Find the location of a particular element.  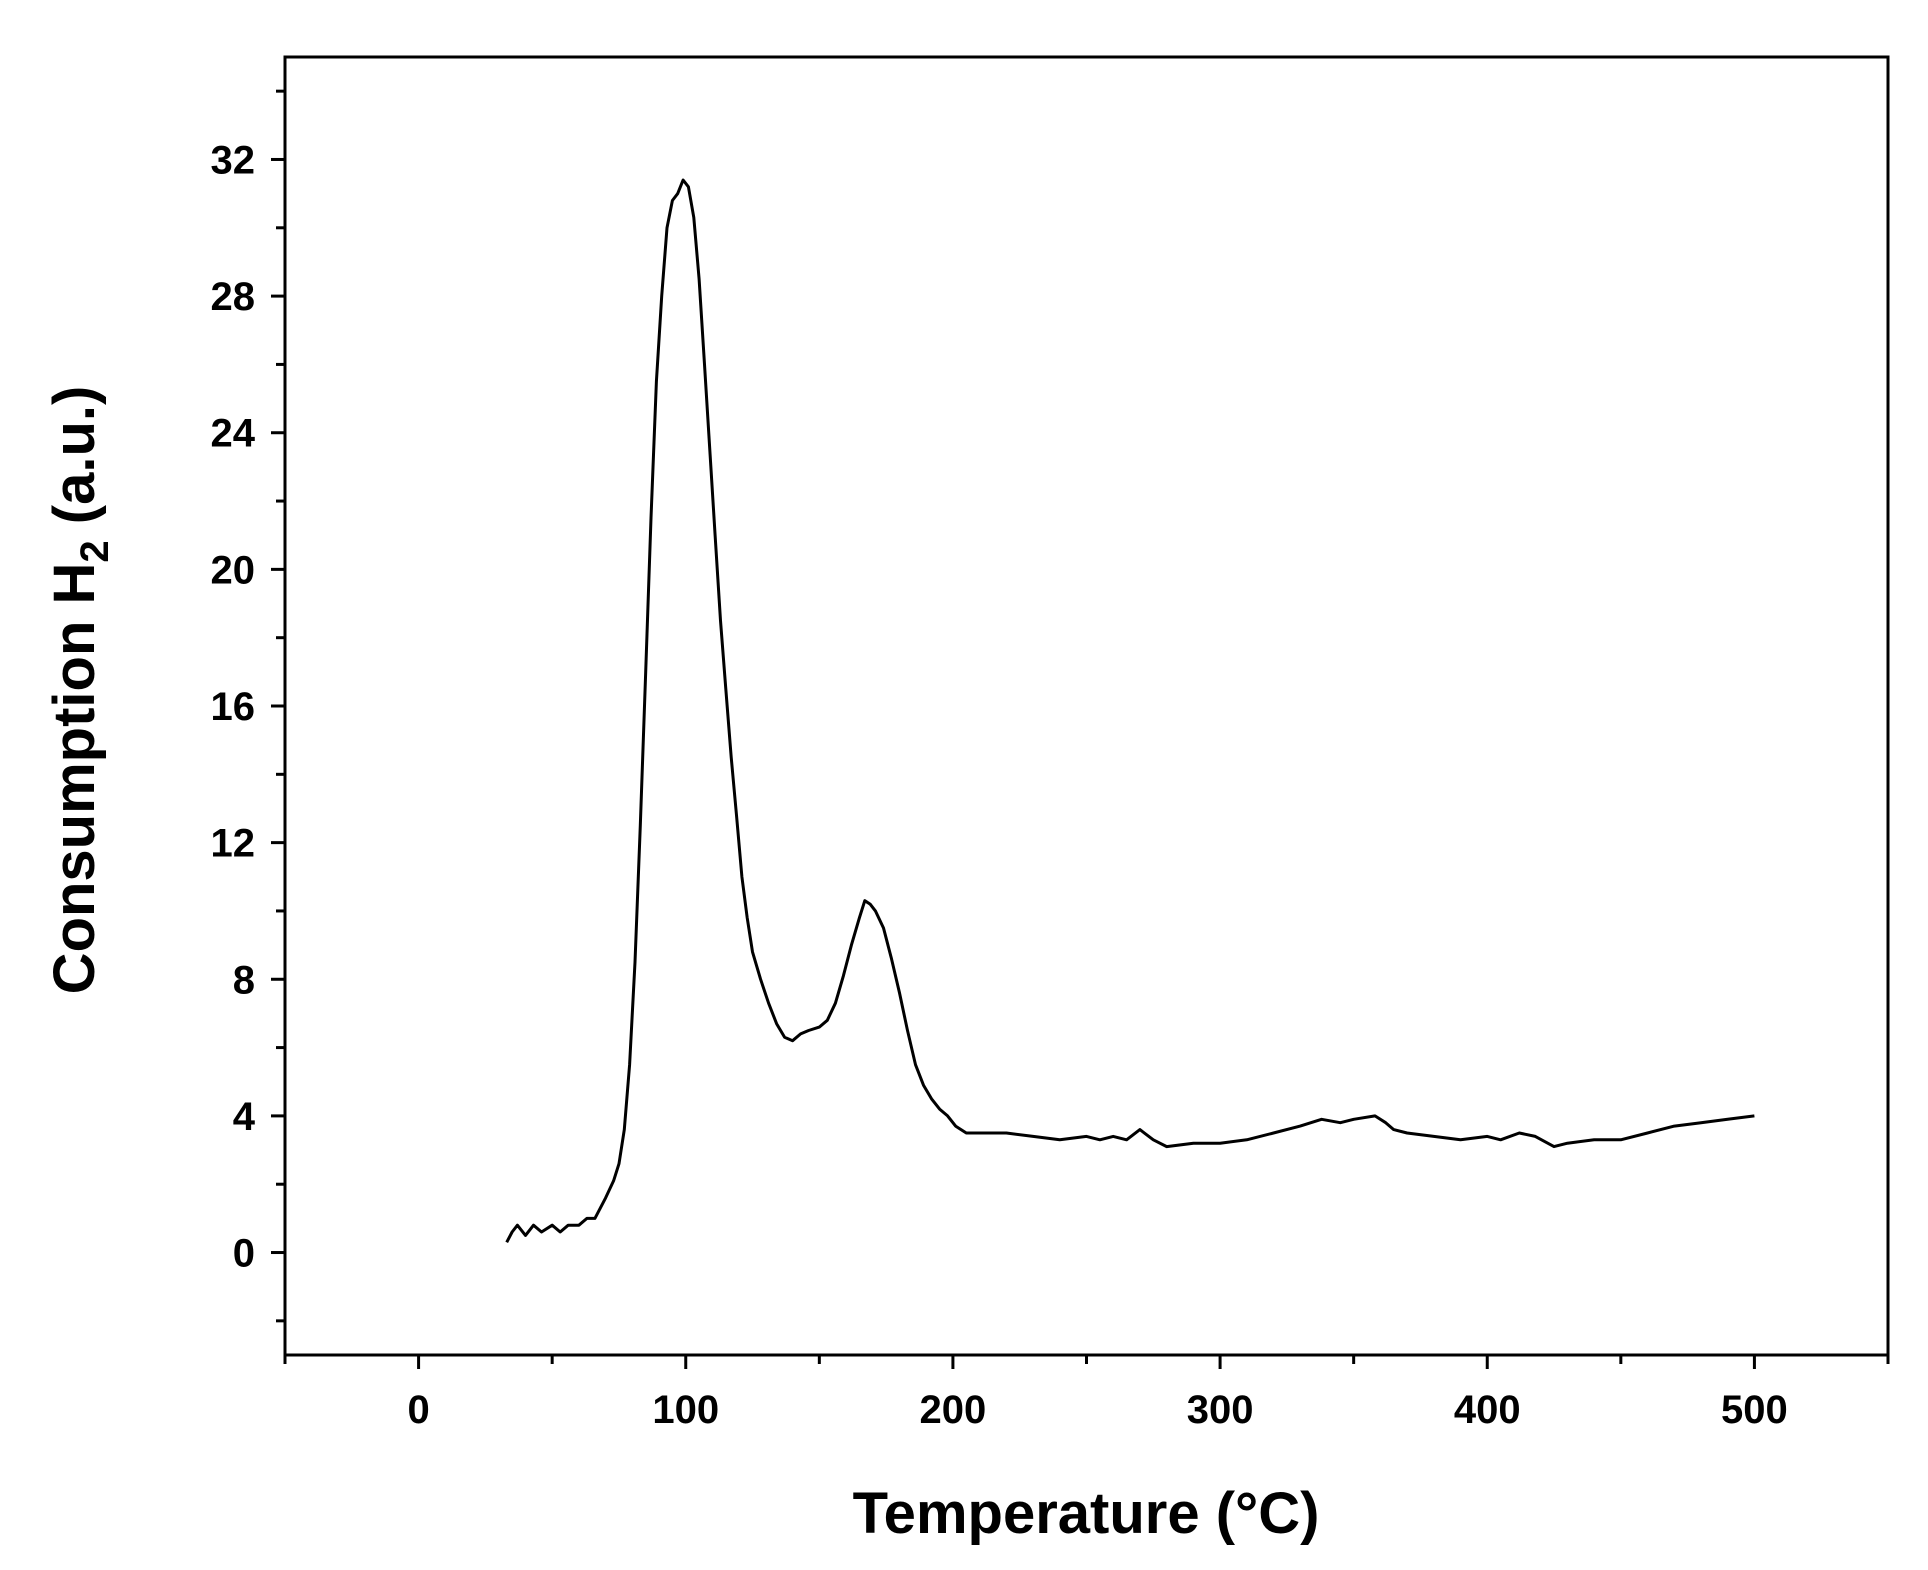

x-tick-label: 500 is located at coordinates (1754, 1410).